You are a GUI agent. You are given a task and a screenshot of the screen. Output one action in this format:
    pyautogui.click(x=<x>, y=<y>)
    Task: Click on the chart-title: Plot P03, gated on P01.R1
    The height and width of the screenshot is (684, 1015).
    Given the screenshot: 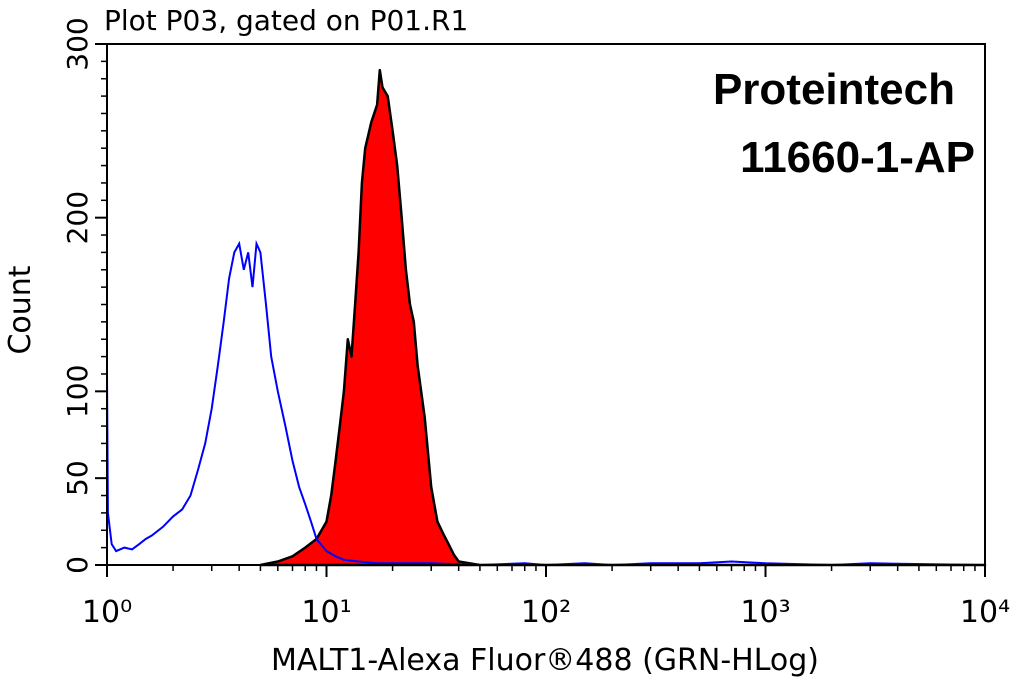 What is the action you would take?
    pyautogui.click(x=286, y=20)
    